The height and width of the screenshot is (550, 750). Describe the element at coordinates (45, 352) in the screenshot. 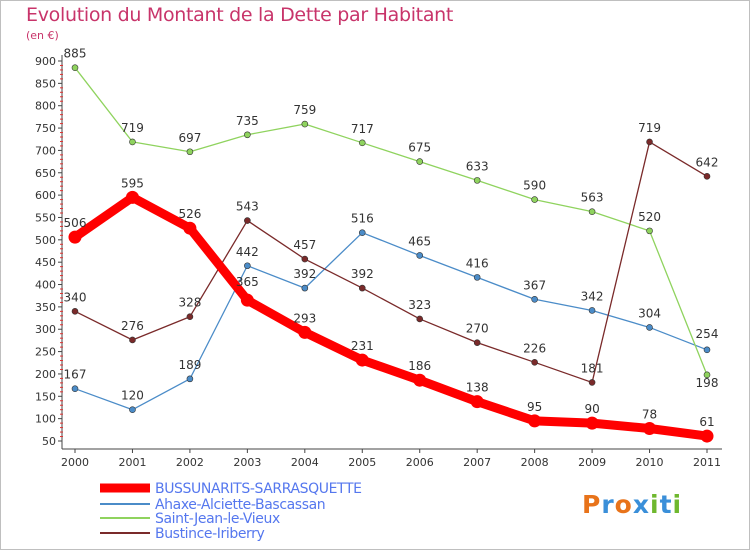

I see `y-tick-label: 250` at that location.